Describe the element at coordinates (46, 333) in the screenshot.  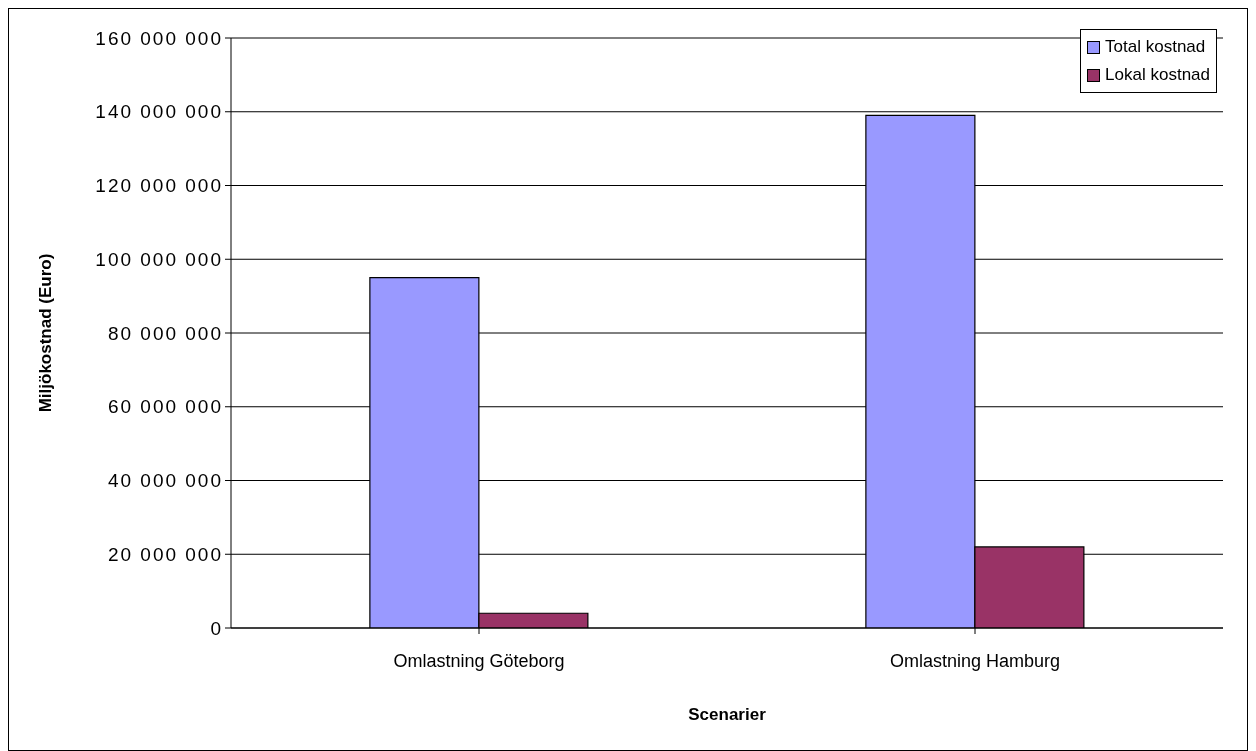
I see `y-axis-title: Miljökostnad (Euro)` at that location.